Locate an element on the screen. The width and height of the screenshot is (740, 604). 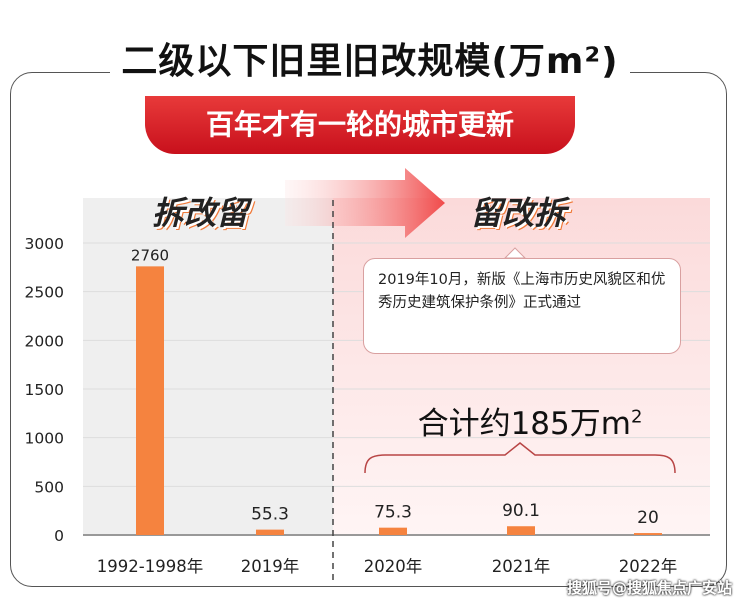
x-tick-label: 2022年 is located at coordinates (648, 566).